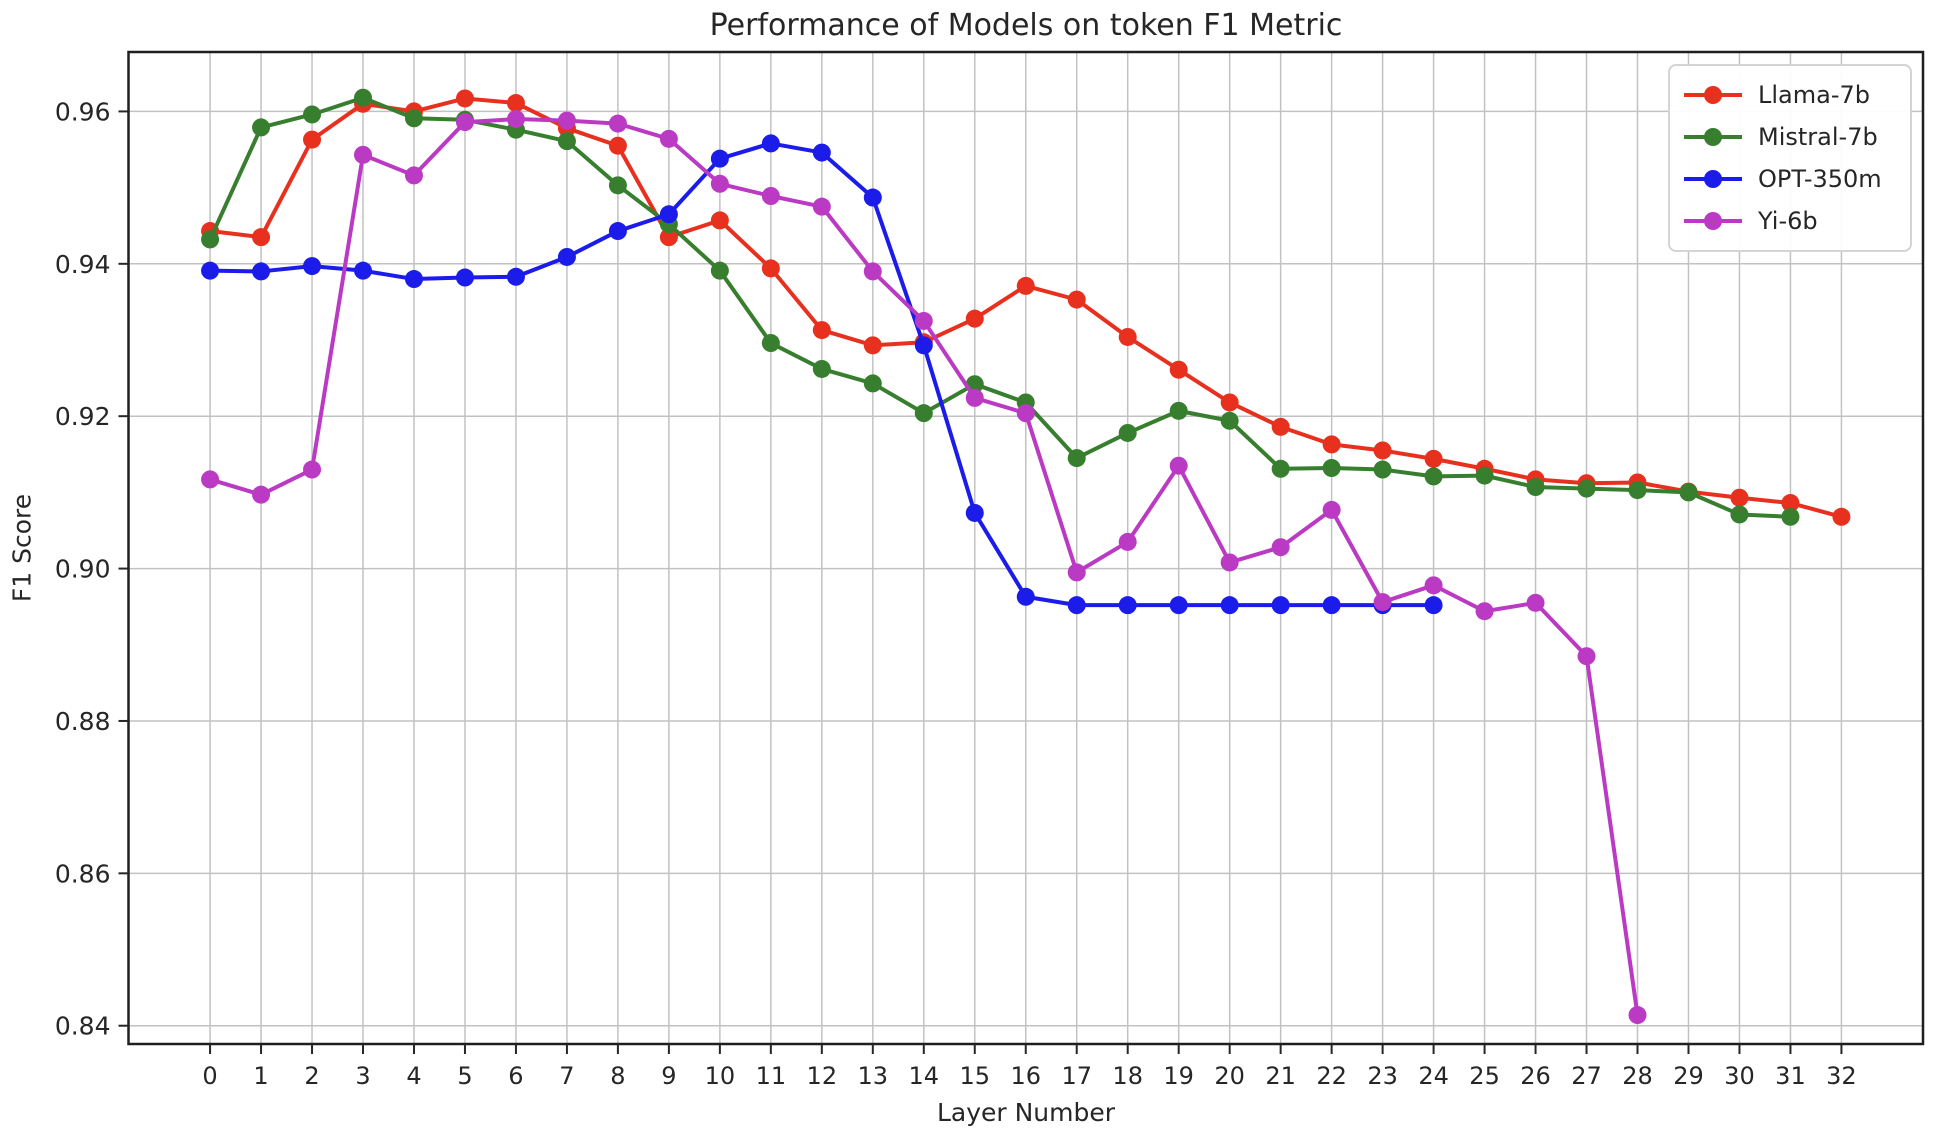 The image size is (1944, 1142). I want to click on legend-marker-llama-7b, so click(1713, 95).